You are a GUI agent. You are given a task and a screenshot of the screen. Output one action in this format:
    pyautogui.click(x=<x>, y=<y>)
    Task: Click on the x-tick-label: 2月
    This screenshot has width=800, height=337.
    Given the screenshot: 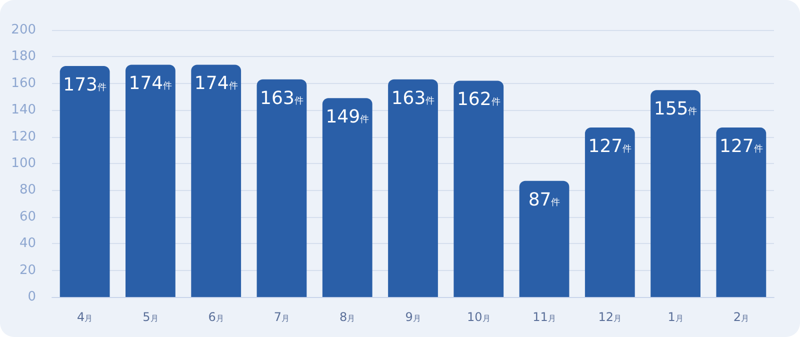 What is the action you would take?
    pyautogui.click(x=741, y=317)
    